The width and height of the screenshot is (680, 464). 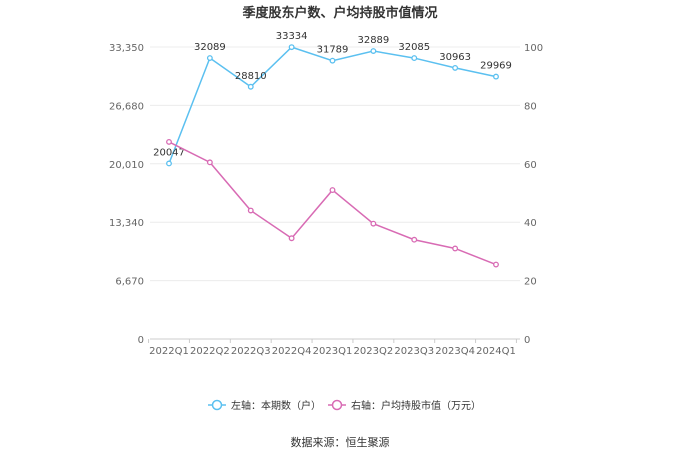 What do you see at coordinates (333, 50) in the screenshot?
I see `data-label: 31789` at bounding box center [333, 50].